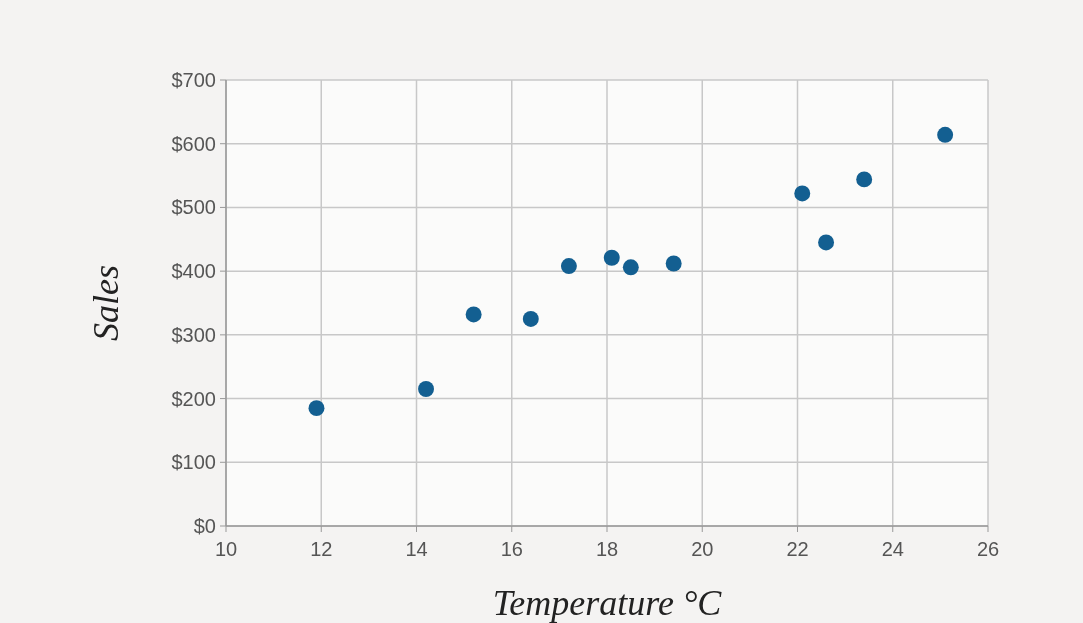 Image resolution: width=1083 pixels, height=623 pixels. What do you see at coordinates (193, 271) in the screenshot?
I see `y-tick-label: $400` at bounding box center [193, 271].